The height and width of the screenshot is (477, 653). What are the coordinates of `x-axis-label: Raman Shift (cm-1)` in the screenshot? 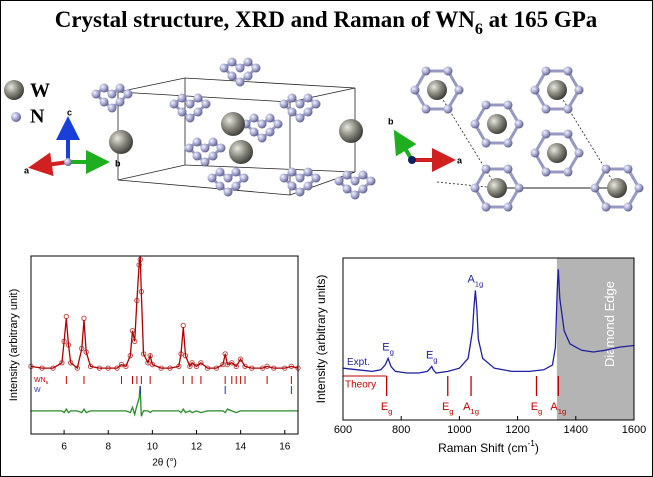 It's located at (488, 446).